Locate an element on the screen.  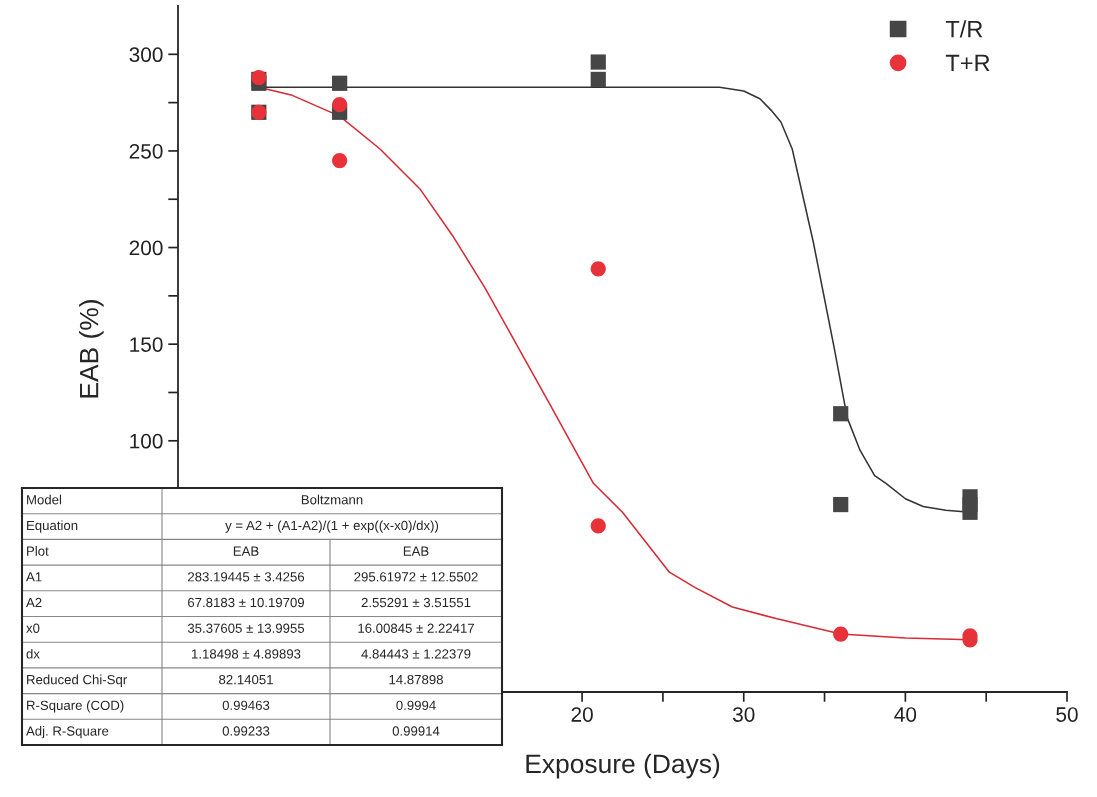
y-tick-label: 150 is located at coordinates (146, 344).